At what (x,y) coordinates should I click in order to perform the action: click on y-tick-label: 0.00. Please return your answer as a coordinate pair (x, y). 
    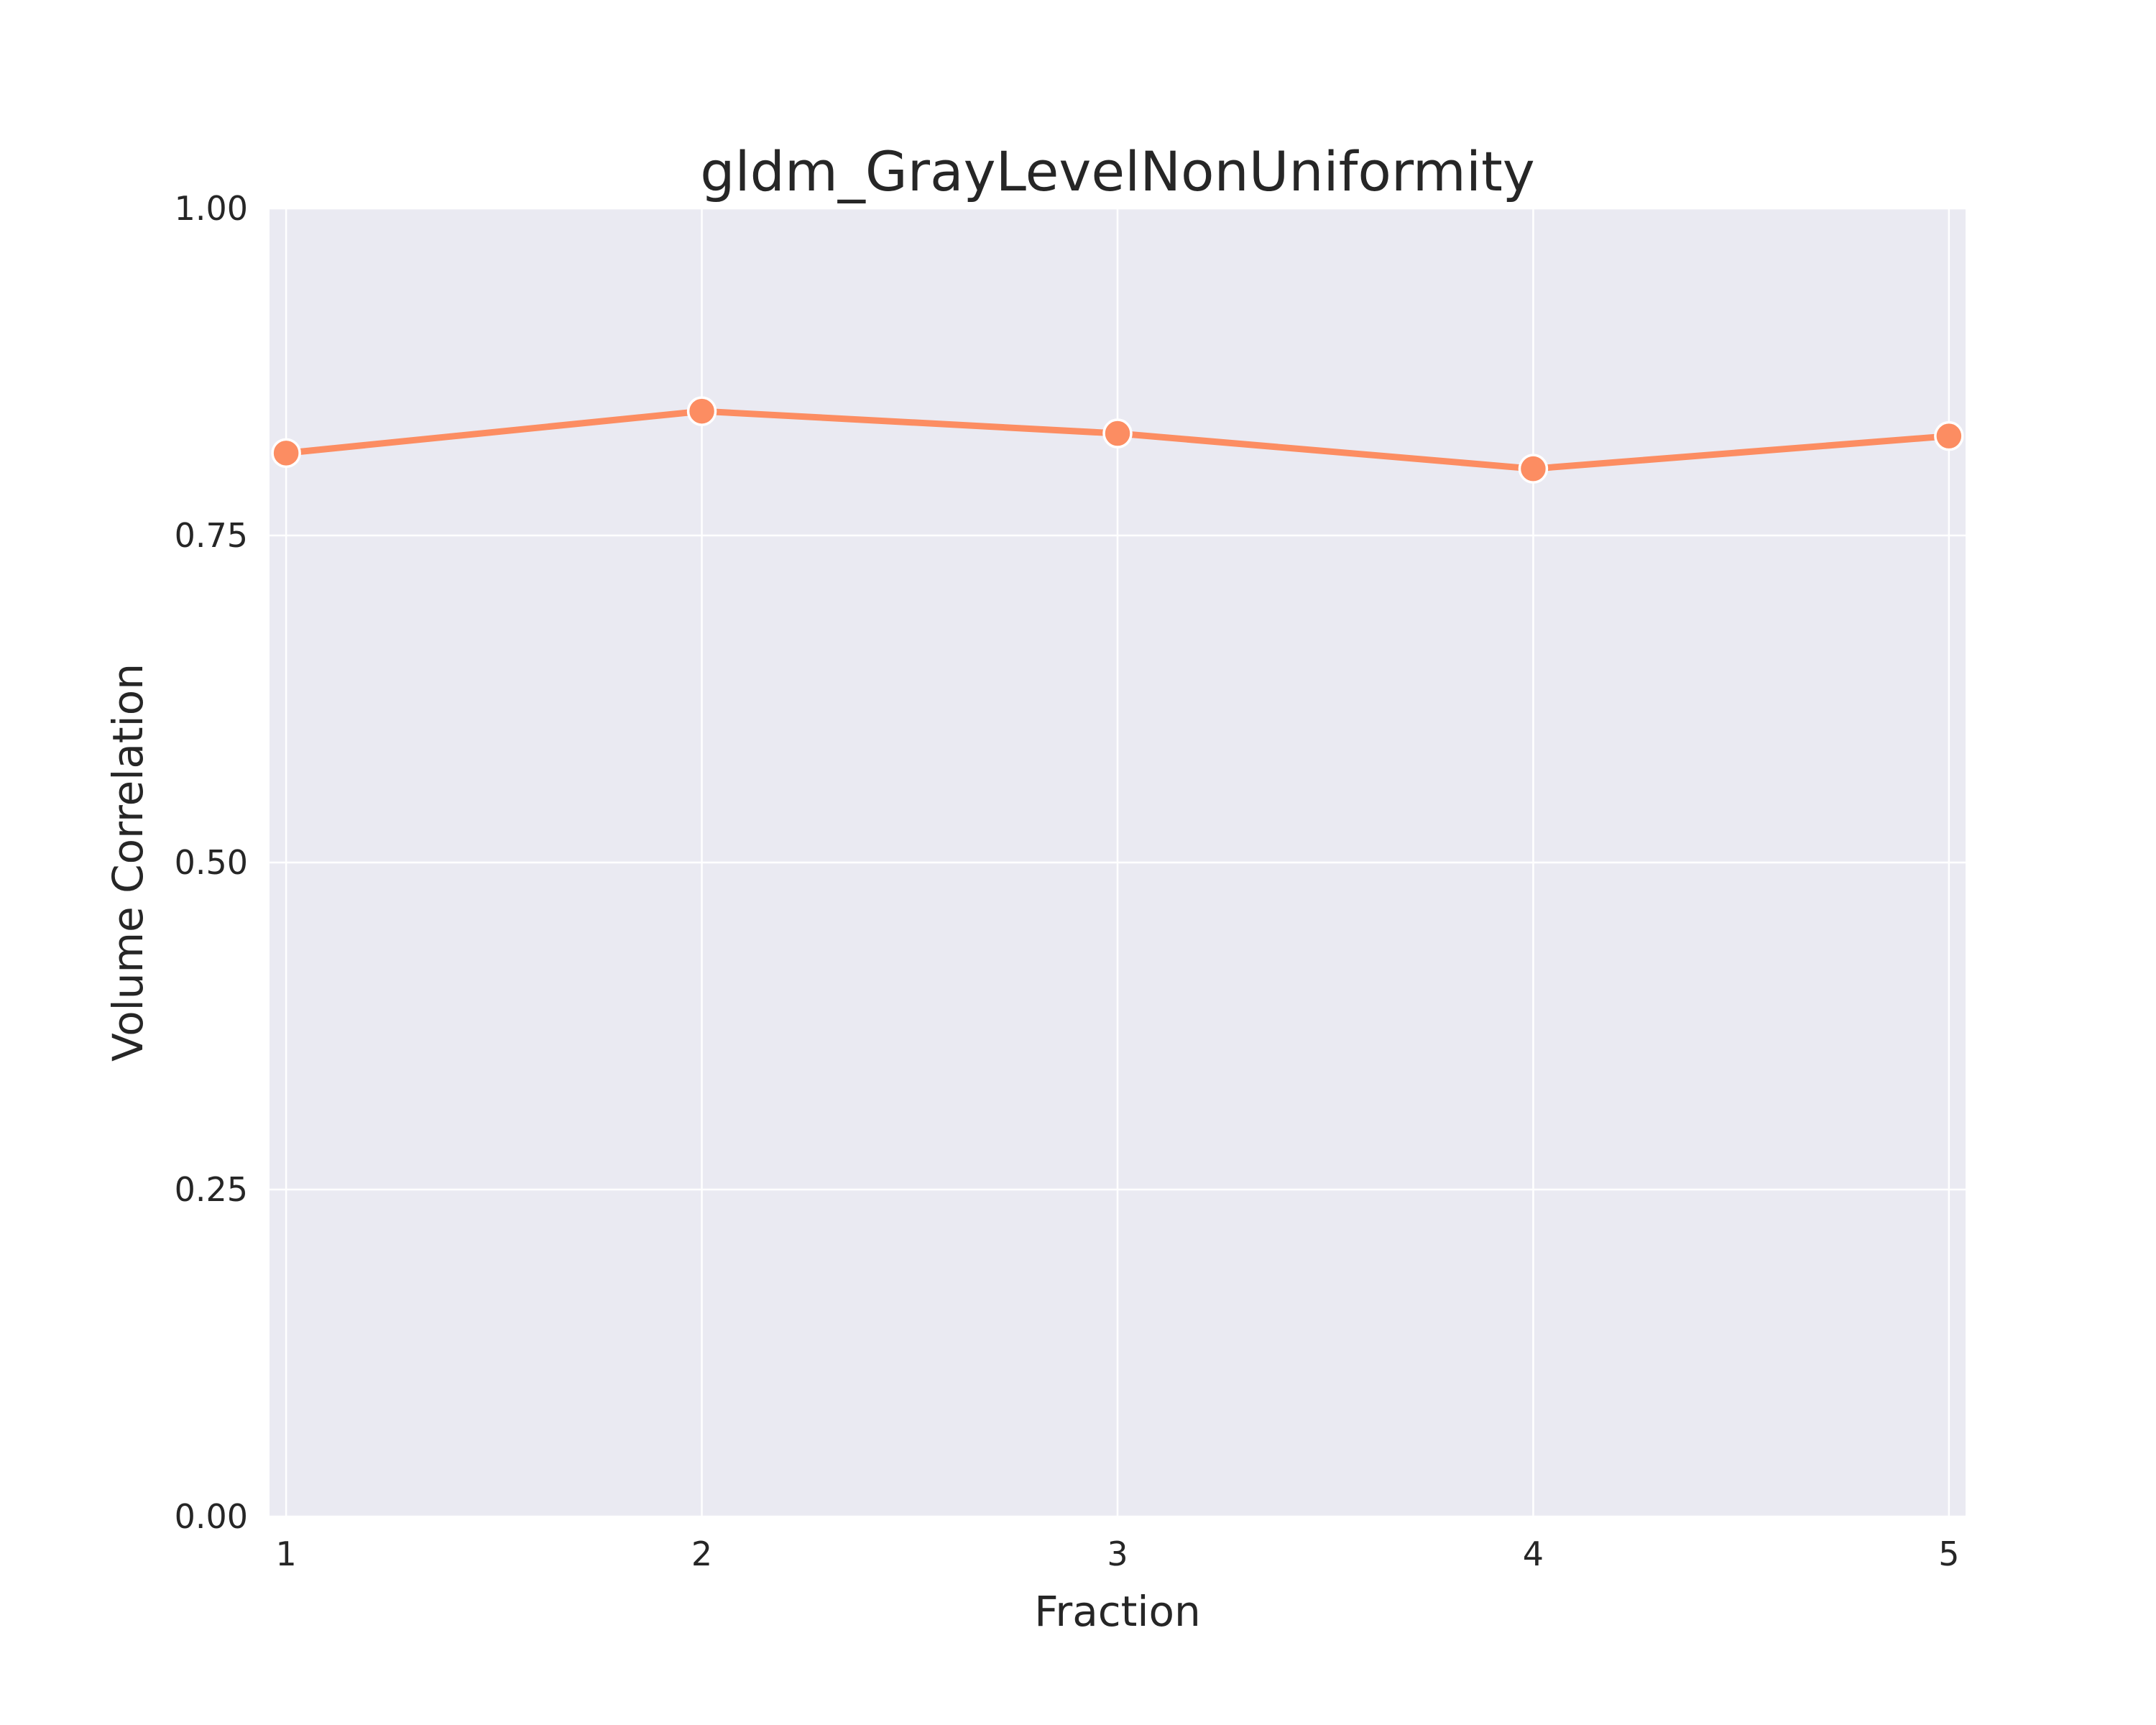
    Looking at the image, I should click on (211, 1516).